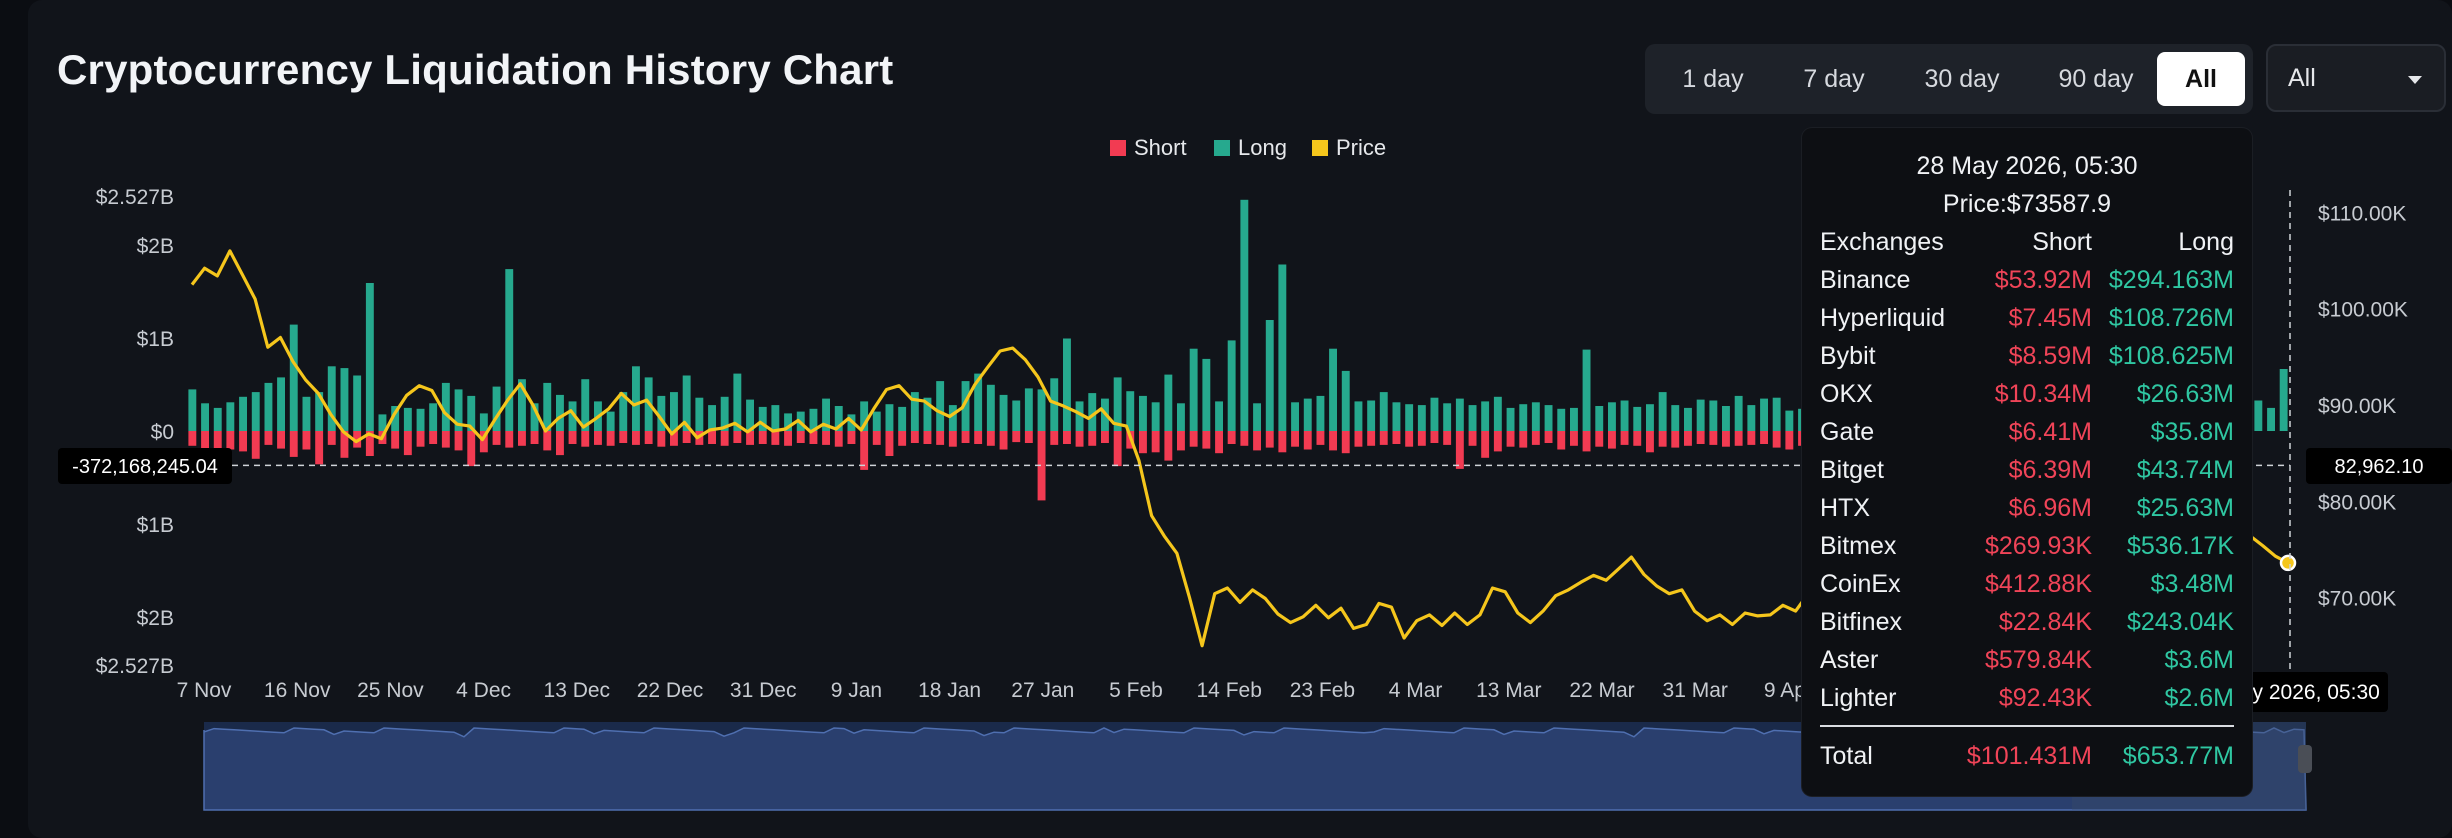  What do you see at coordinates (2043, 280) in the screenshot?
I see `tooltip-short-value: $53.92M` at bounding box center [2043, 280].